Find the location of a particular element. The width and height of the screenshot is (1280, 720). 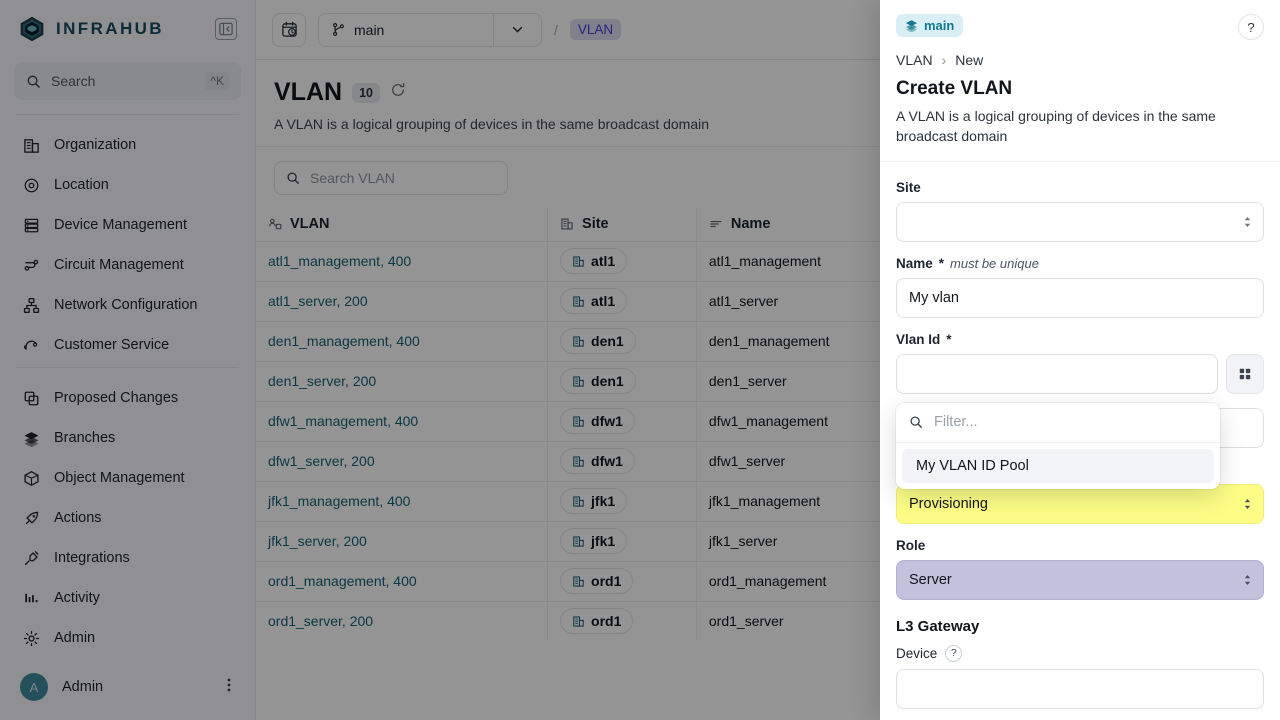

help-button: ? is located at coordinates (1251, 27).